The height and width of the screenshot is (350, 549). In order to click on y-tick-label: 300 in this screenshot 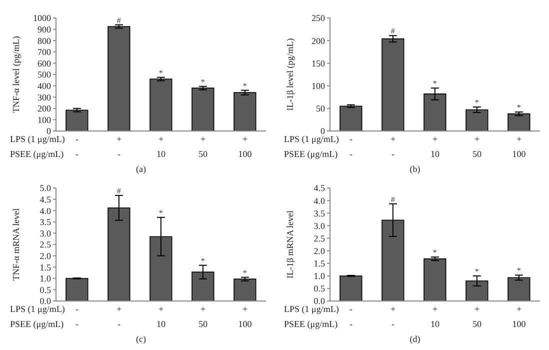, I will do `click(45, 97)`.